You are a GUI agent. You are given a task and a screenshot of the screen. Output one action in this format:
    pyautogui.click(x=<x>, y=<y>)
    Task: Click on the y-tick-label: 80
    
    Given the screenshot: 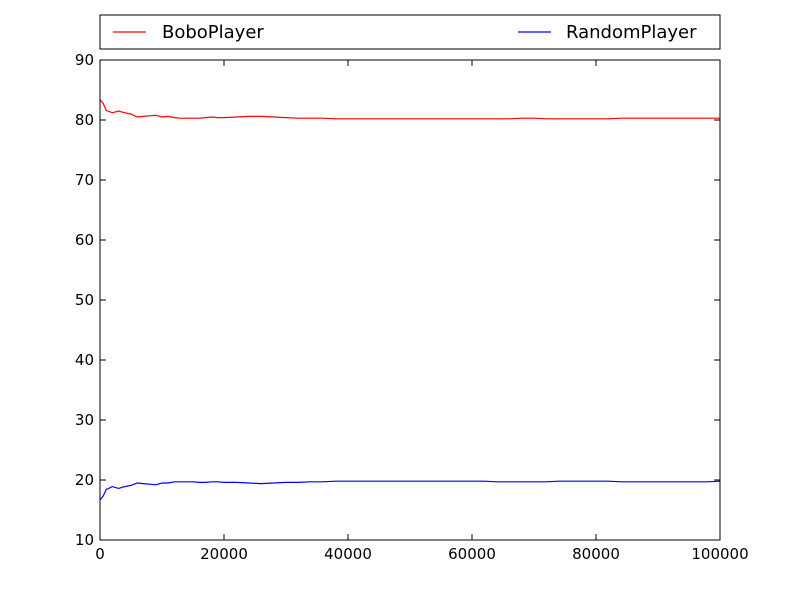 What is the action you would take?
    pyautogui.click(x=84, y=120)
    